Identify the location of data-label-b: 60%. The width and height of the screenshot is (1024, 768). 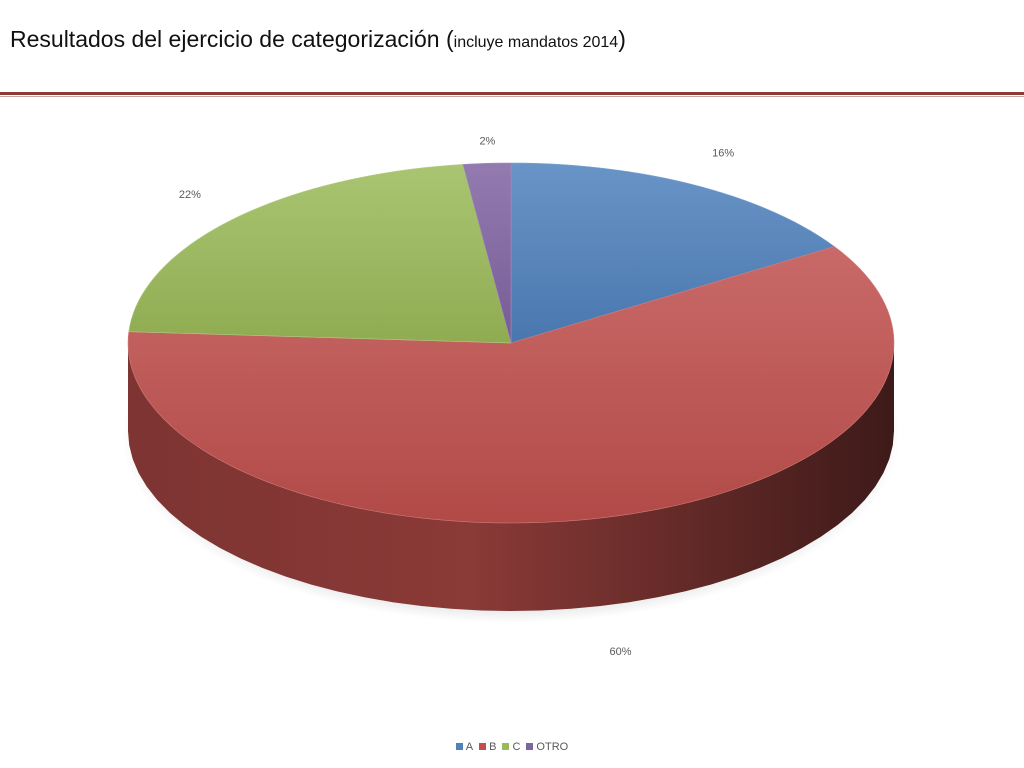
(620, 652).